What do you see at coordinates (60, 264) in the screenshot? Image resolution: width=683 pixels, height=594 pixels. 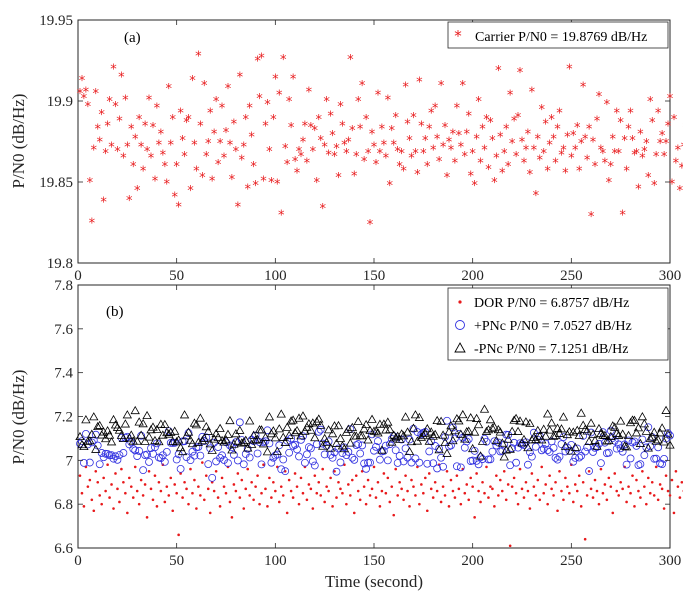 I see `y-tick-label: 19.8` at bounding box center [60, 264].